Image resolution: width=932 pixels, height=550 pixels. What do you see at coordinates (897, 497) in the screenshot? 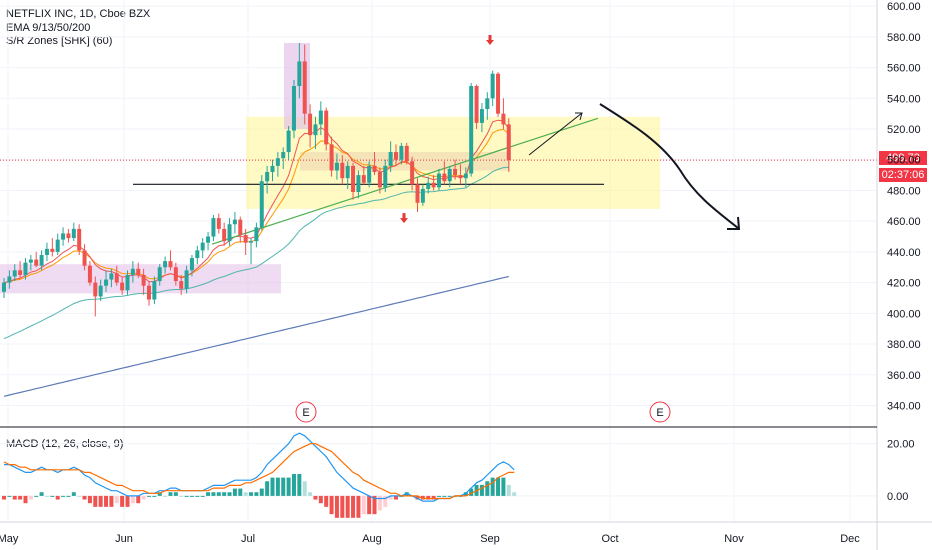
I see `macd-y-tick-label: 0.00` at bounding box center [897, 497].